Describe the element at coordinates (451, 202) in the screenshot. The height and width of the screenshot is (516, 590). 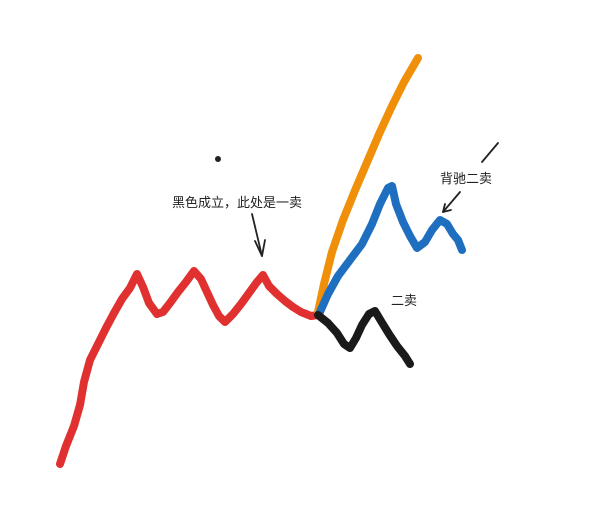
I see `divergence-arrow` at that location.